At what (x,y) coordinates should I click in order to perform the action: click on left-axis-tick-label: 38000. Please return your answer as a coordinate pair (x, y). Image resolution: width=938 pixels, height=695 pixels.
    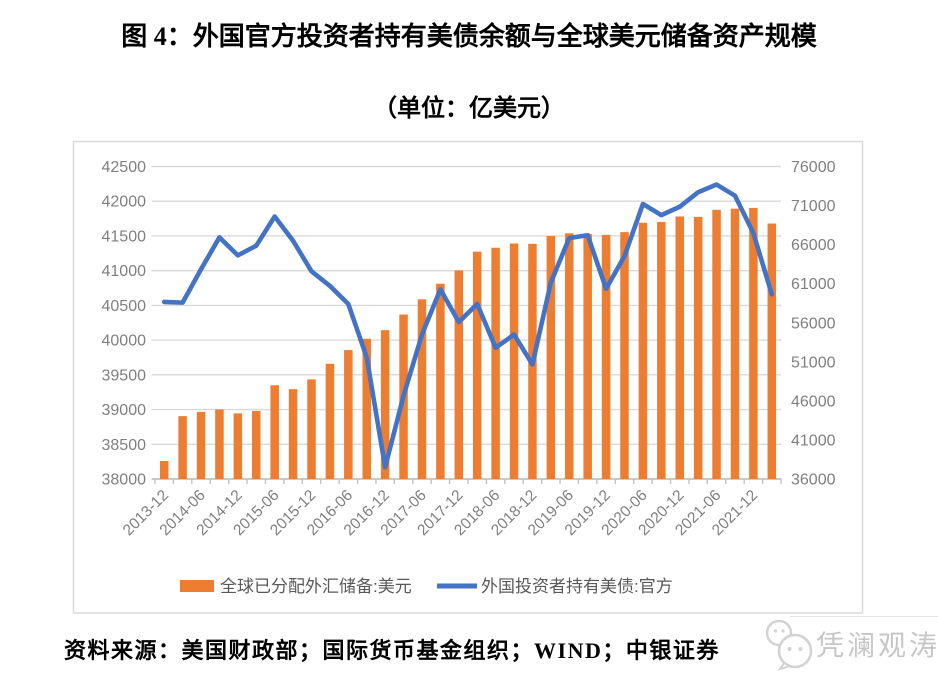
    Looking at the image, I should click on (124, 480).